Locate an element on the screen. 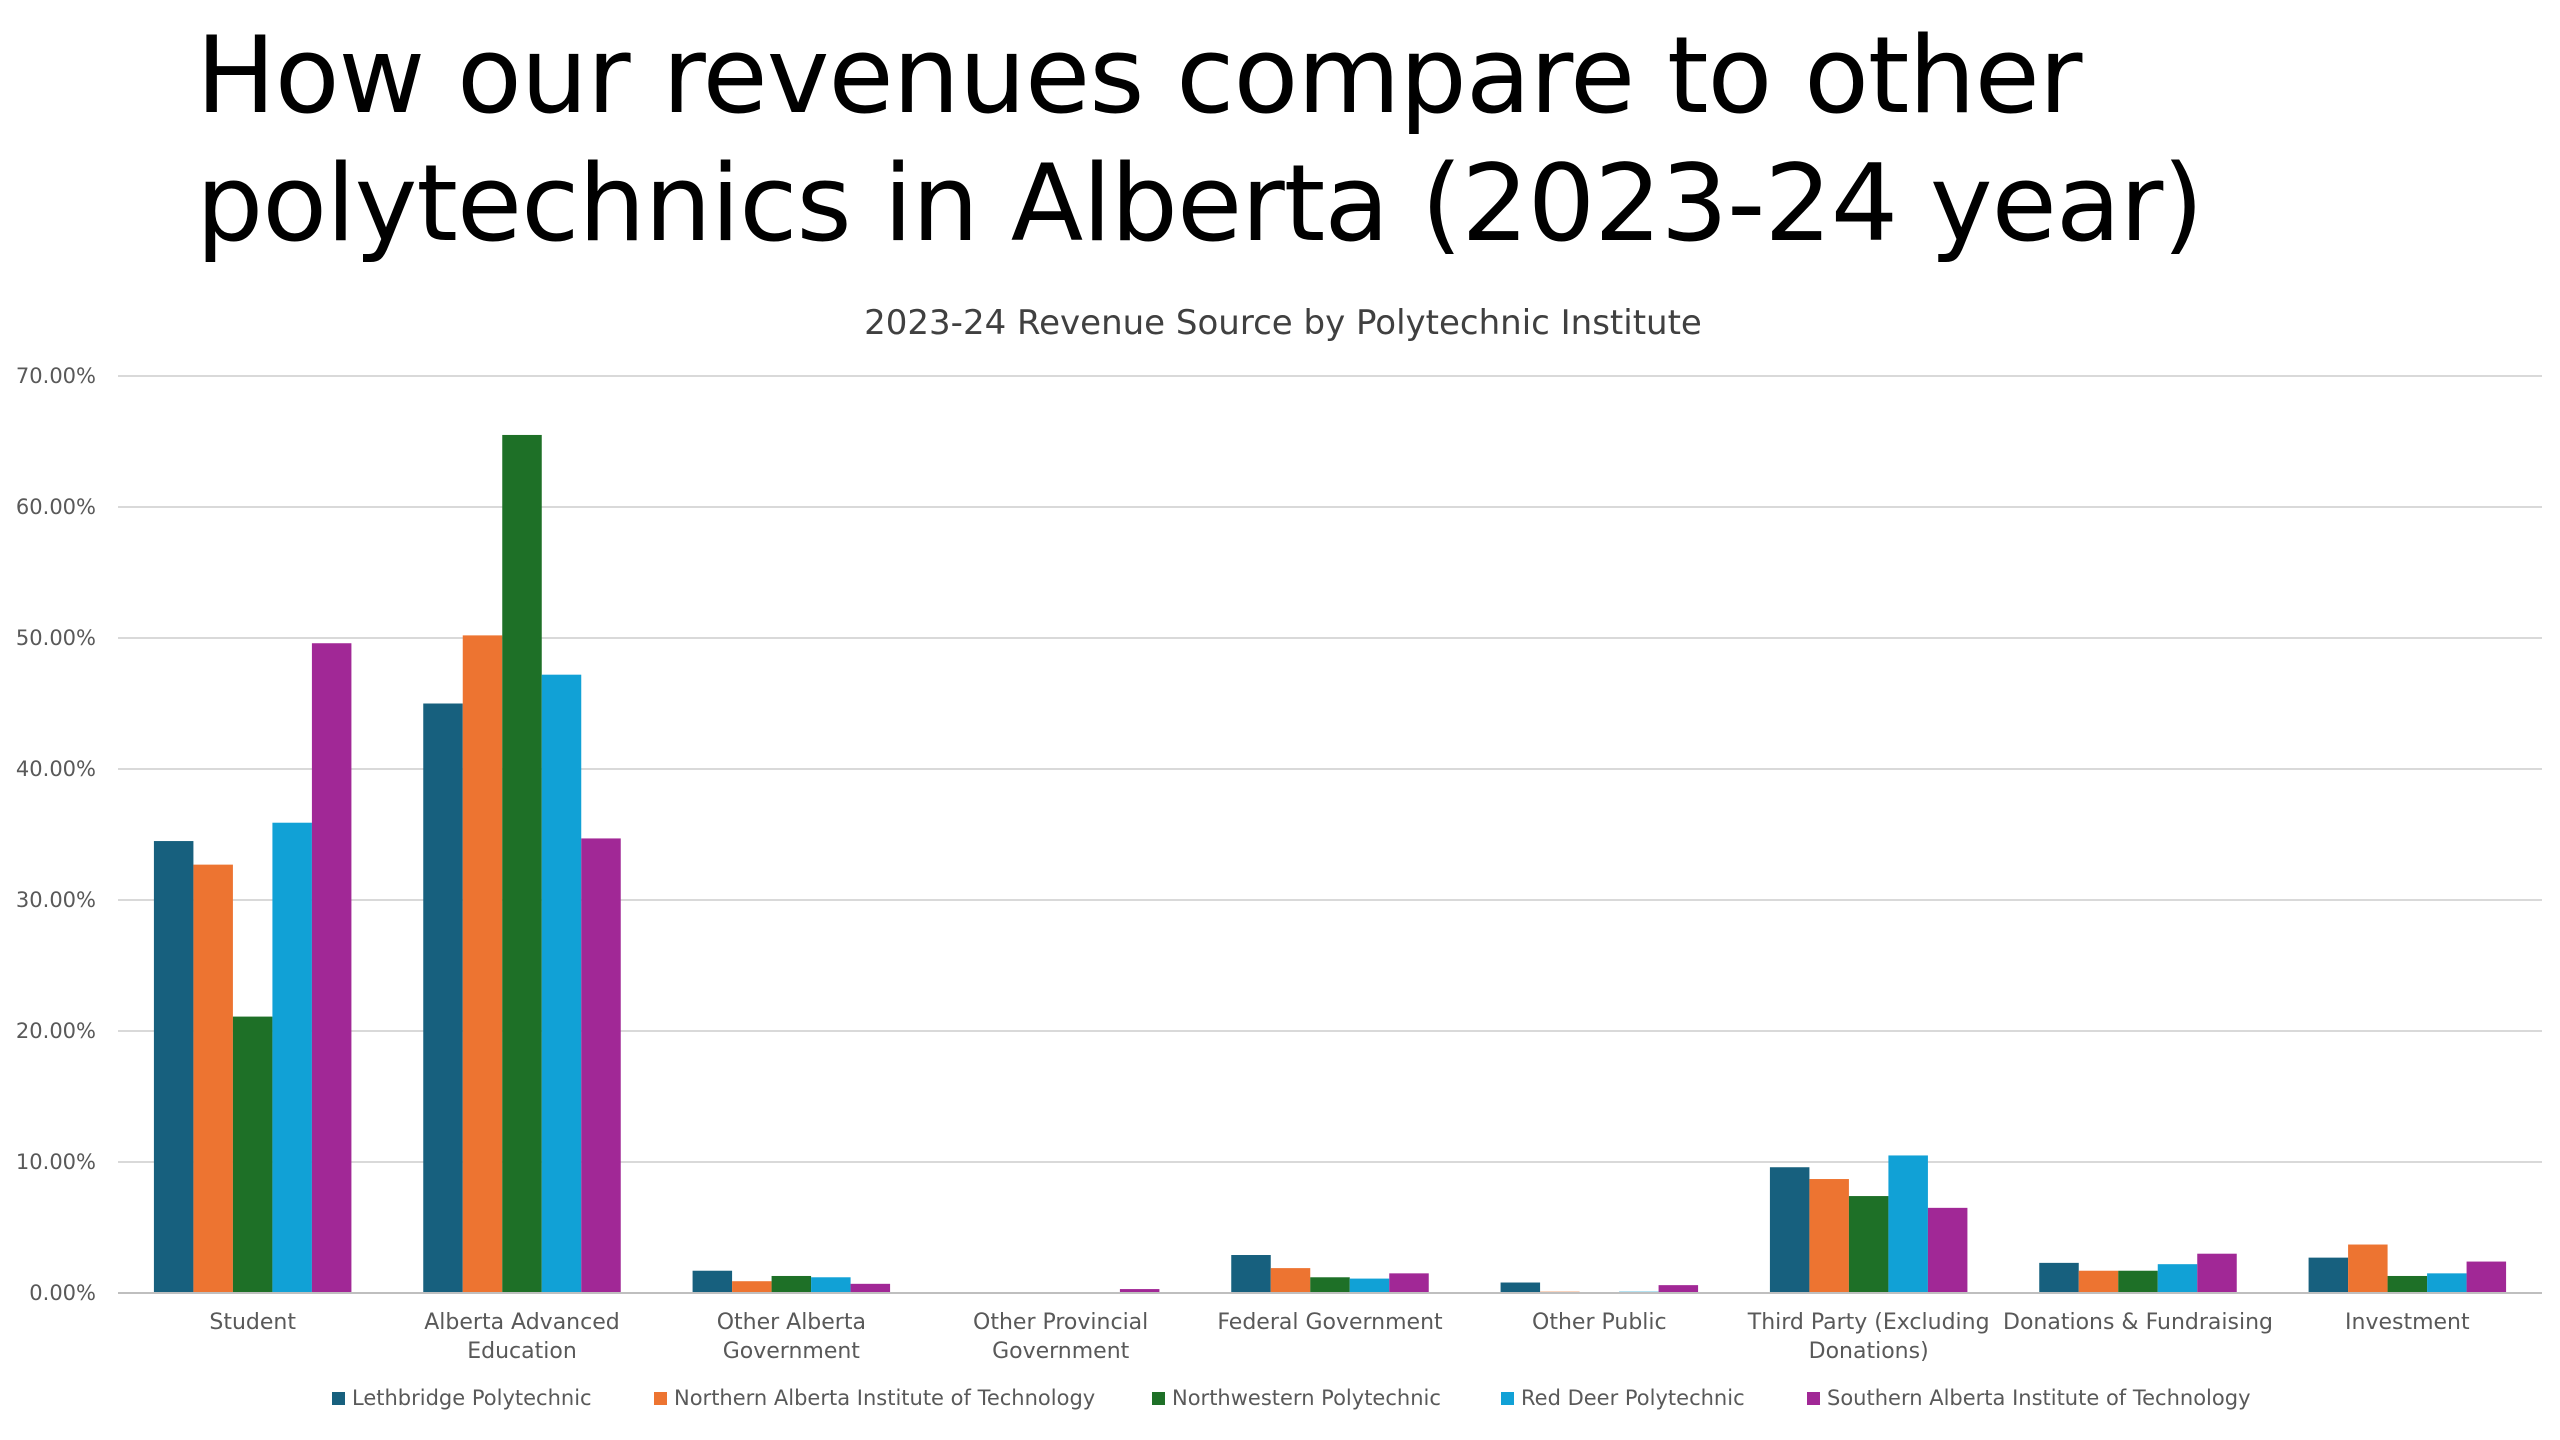 The image size is (2560, 1440). legend-label: Southern Alberta Institute of Technology is located at coordinates (2039, 1398).